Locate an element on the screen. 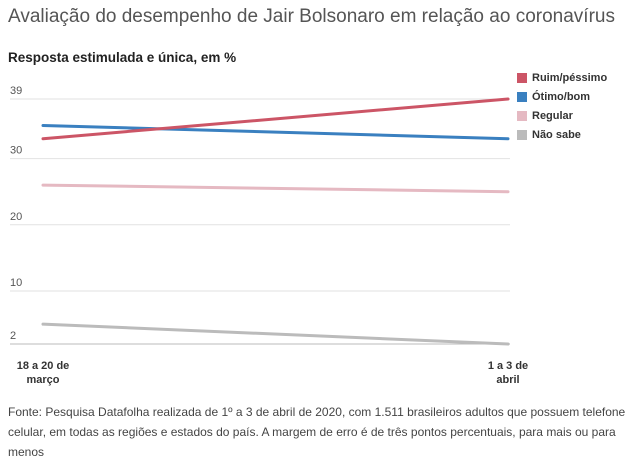  legend-item: Não sabe is located at coordinates (562, 134).